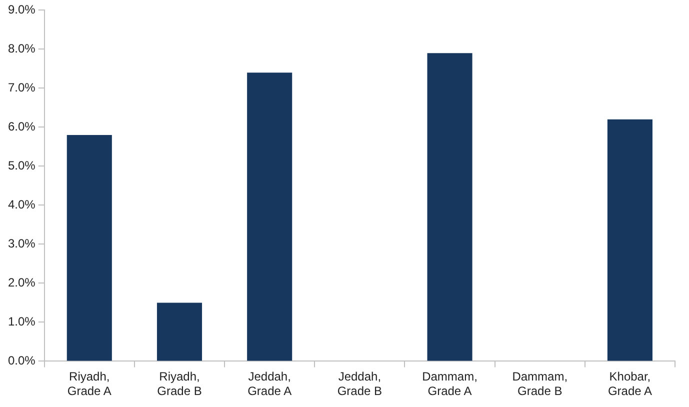  I want to click on x-tick-label: Riyadh, Grade A, so click(89, 384).